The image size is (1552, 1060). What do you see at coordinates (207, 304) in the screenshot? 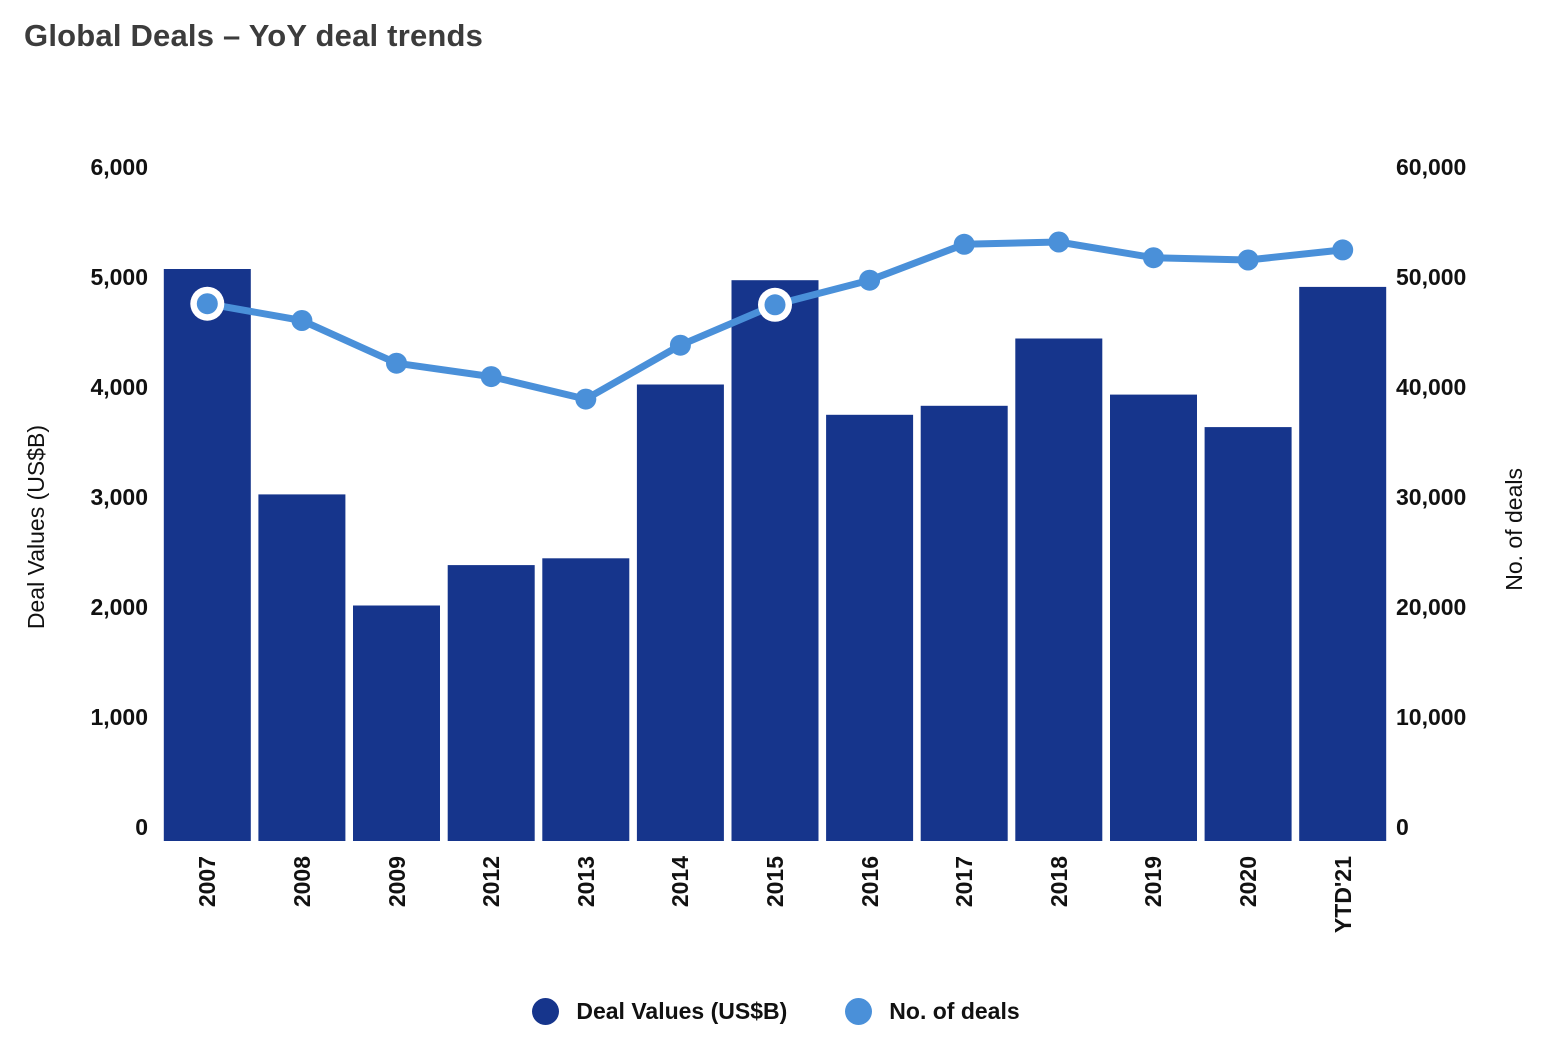
I see `point-2007` at bounding box center [207, 304].